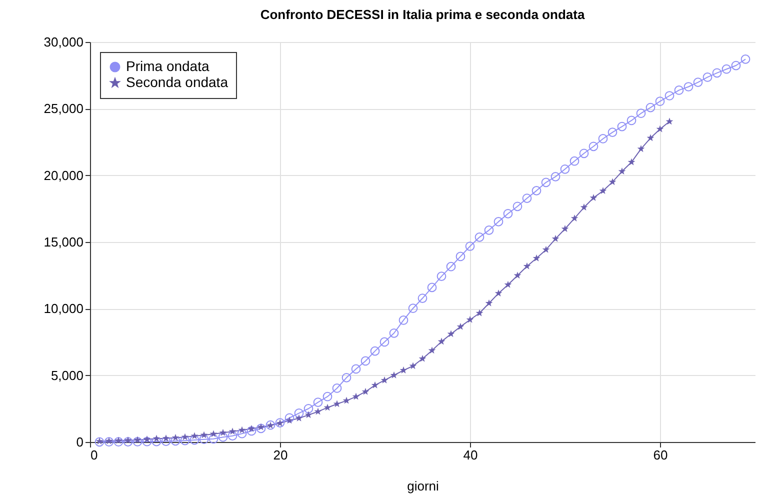  I want to click on x-tick-label: 60, so click(660, 455).